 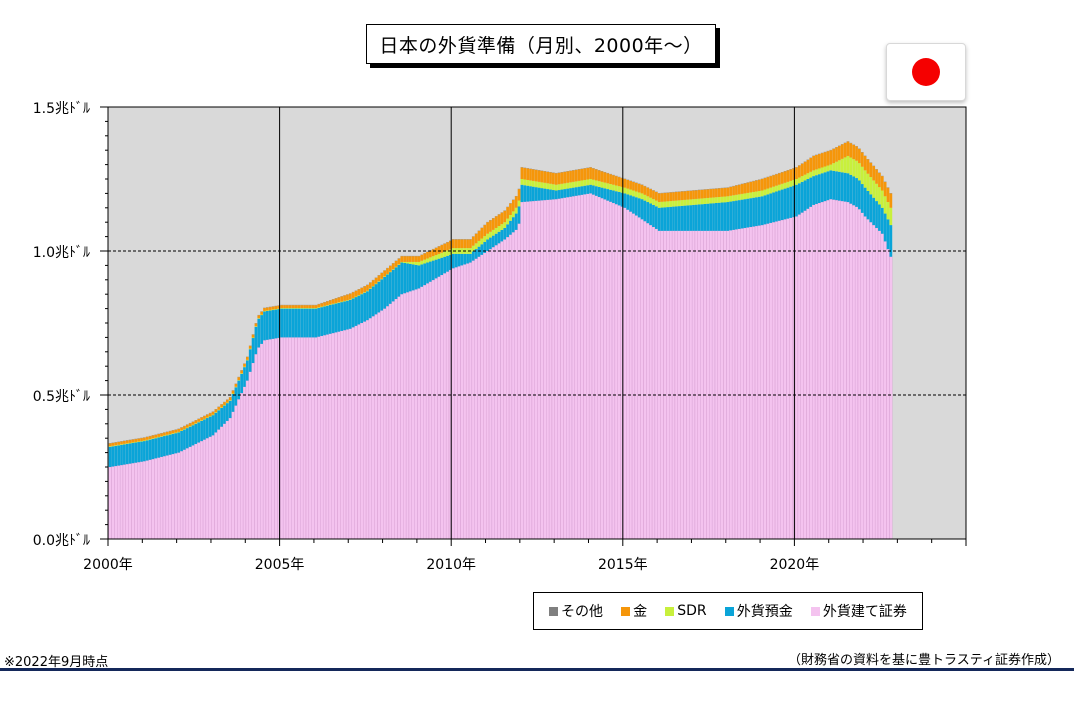 I want to click on x-tick-label: 2005年, so click(x=280, y=565).